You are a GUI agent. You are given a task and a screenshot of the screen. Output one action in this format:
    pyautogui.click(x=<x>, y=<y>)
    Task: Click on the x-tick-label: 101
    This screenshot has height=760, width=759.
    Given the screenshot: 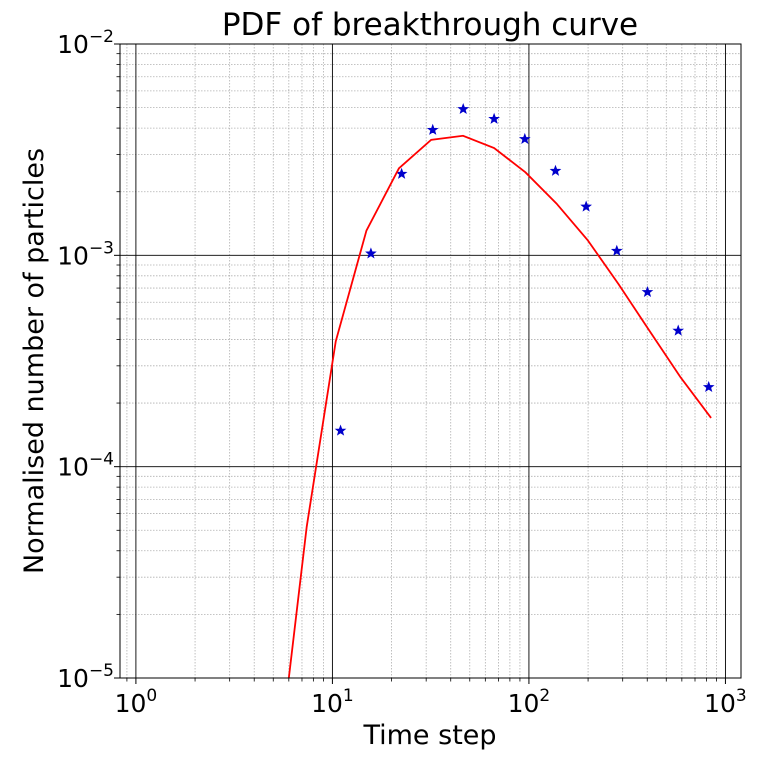 What is the action you would take?
    pyautogui.click(x=332, y=702)
    